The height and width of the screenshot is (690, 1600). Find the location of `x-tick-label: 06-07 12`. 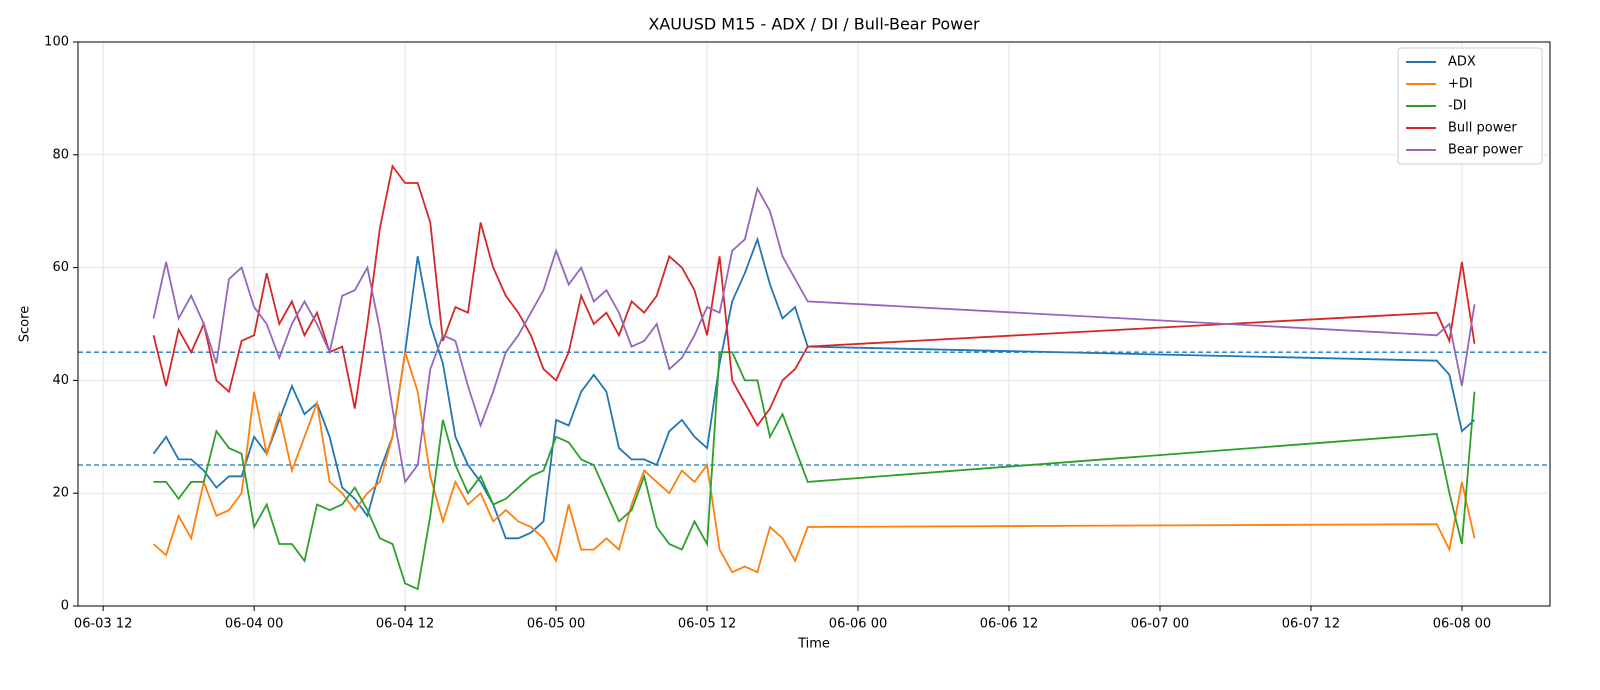

x-tick-label: 06-07 12 is located at coordinates (1311, 624).